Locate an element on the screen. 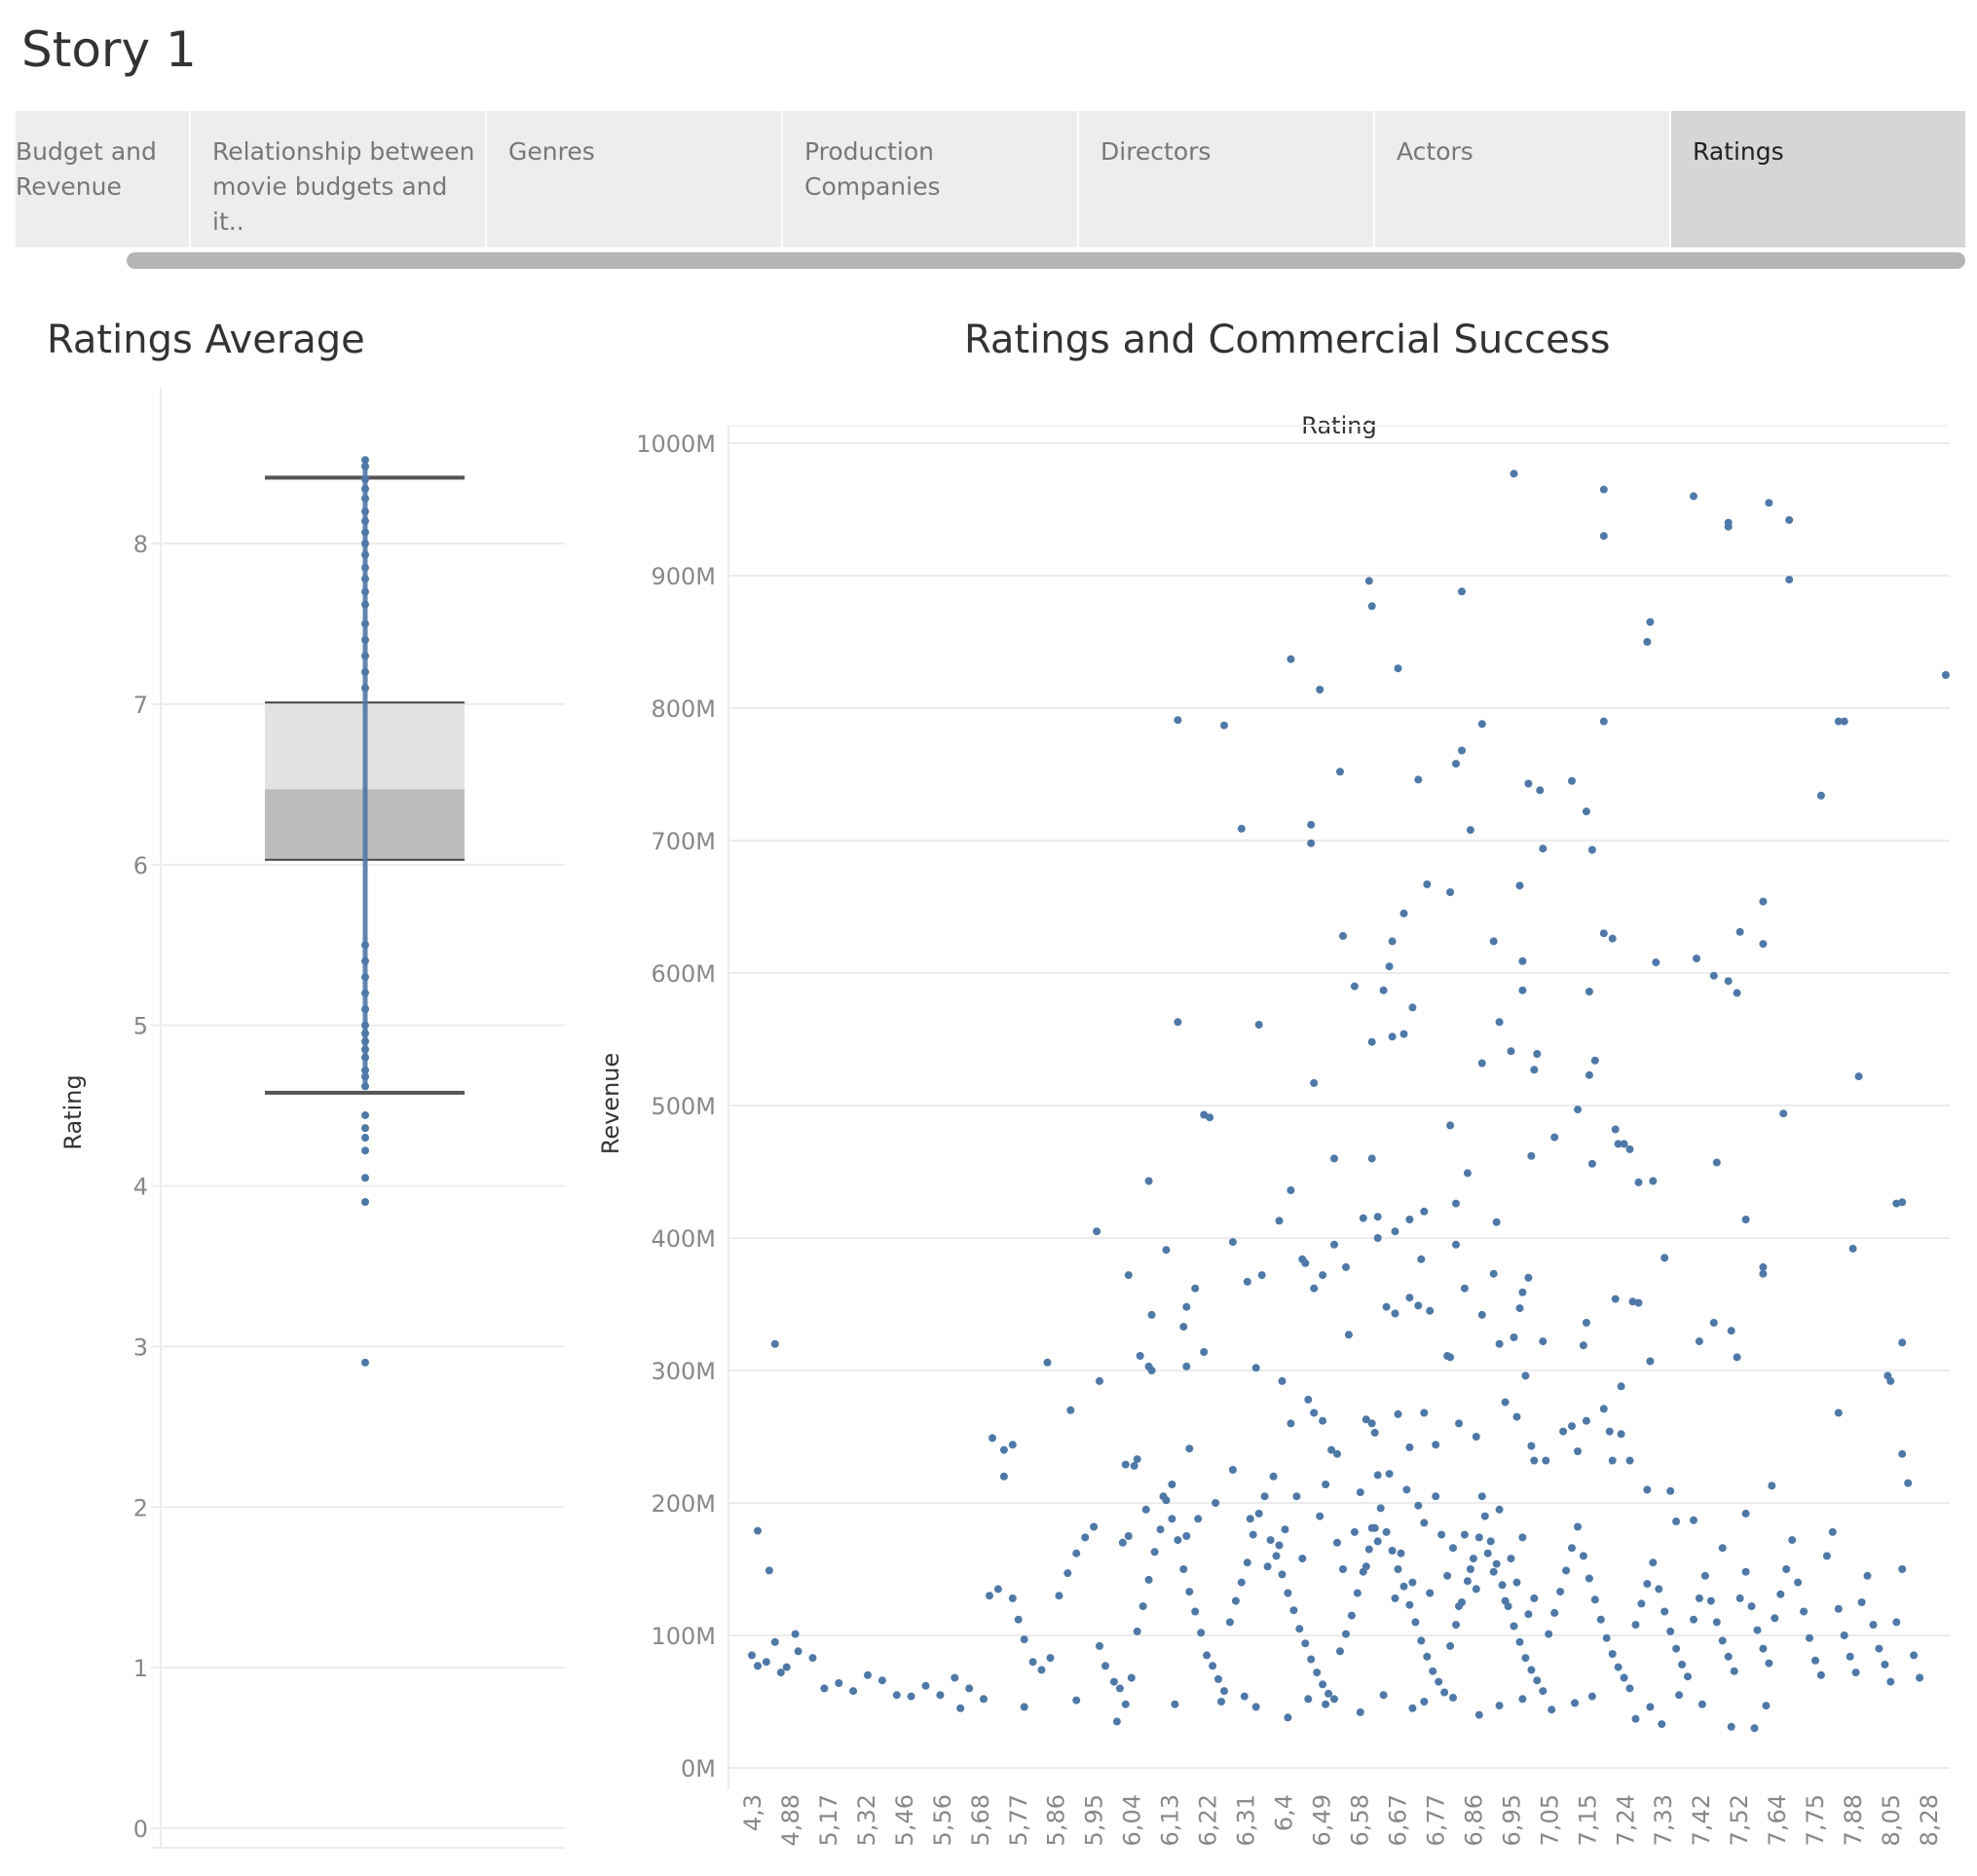 Image resolution: width=1977 pixels, height=1876 pixels. x-tick-label: 5,86 is located at coordinates (1057, 1820).